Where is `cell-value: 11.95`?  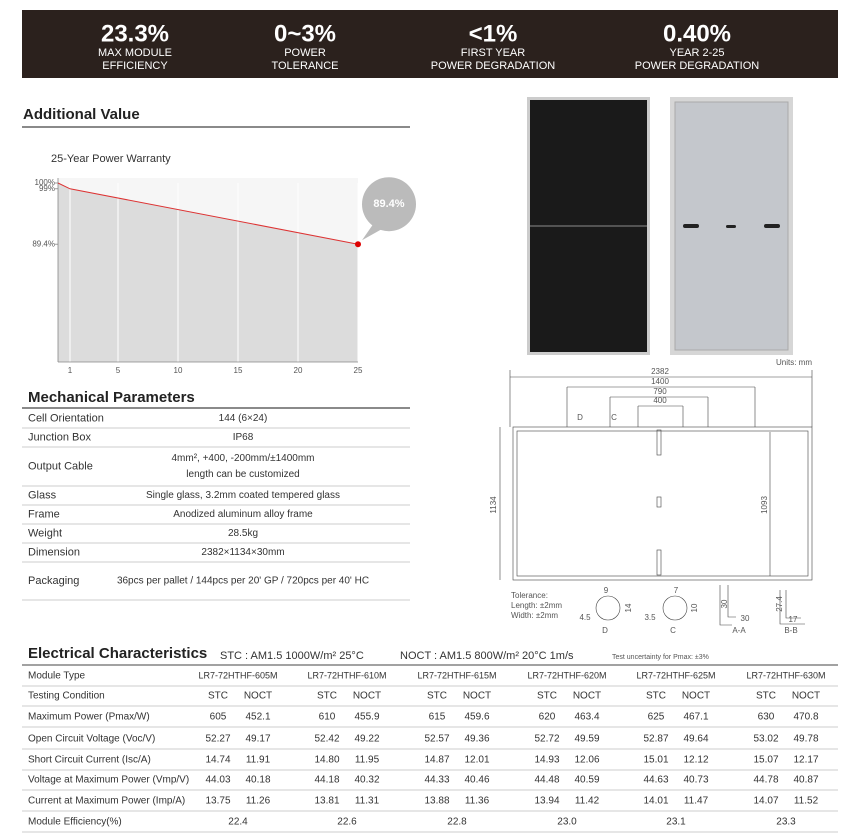
cell-value: 11.95 is located at coordinates (367, 760).